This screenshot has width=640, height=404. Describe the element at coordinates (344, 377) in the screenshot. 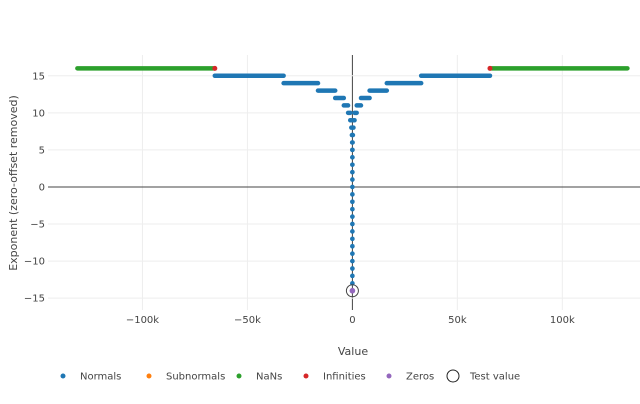

I see `legend-label: Infinities` at that location.